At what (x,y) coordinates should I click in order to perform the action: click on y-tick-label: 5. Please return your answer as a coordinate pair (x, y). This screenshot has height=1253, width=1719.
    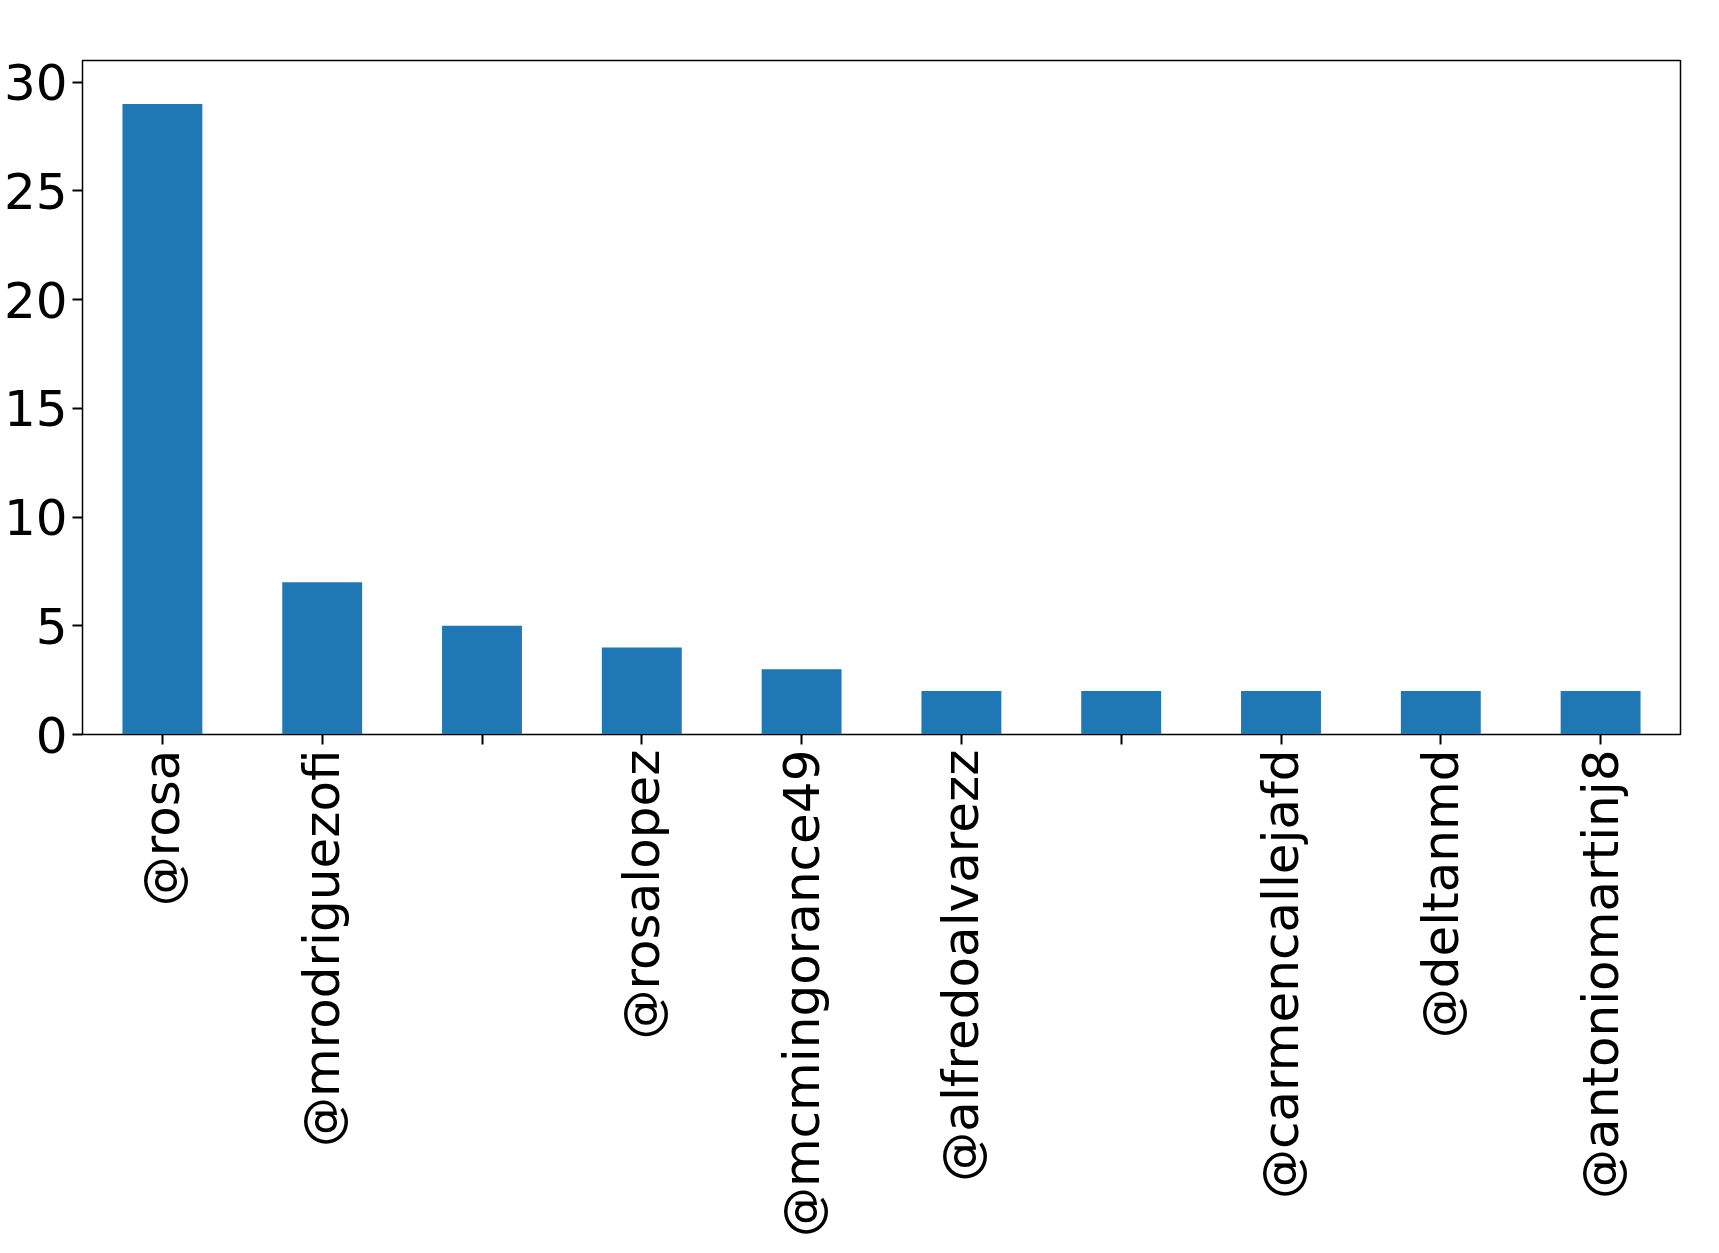
    Looking at the image, I should click on (51, 626).